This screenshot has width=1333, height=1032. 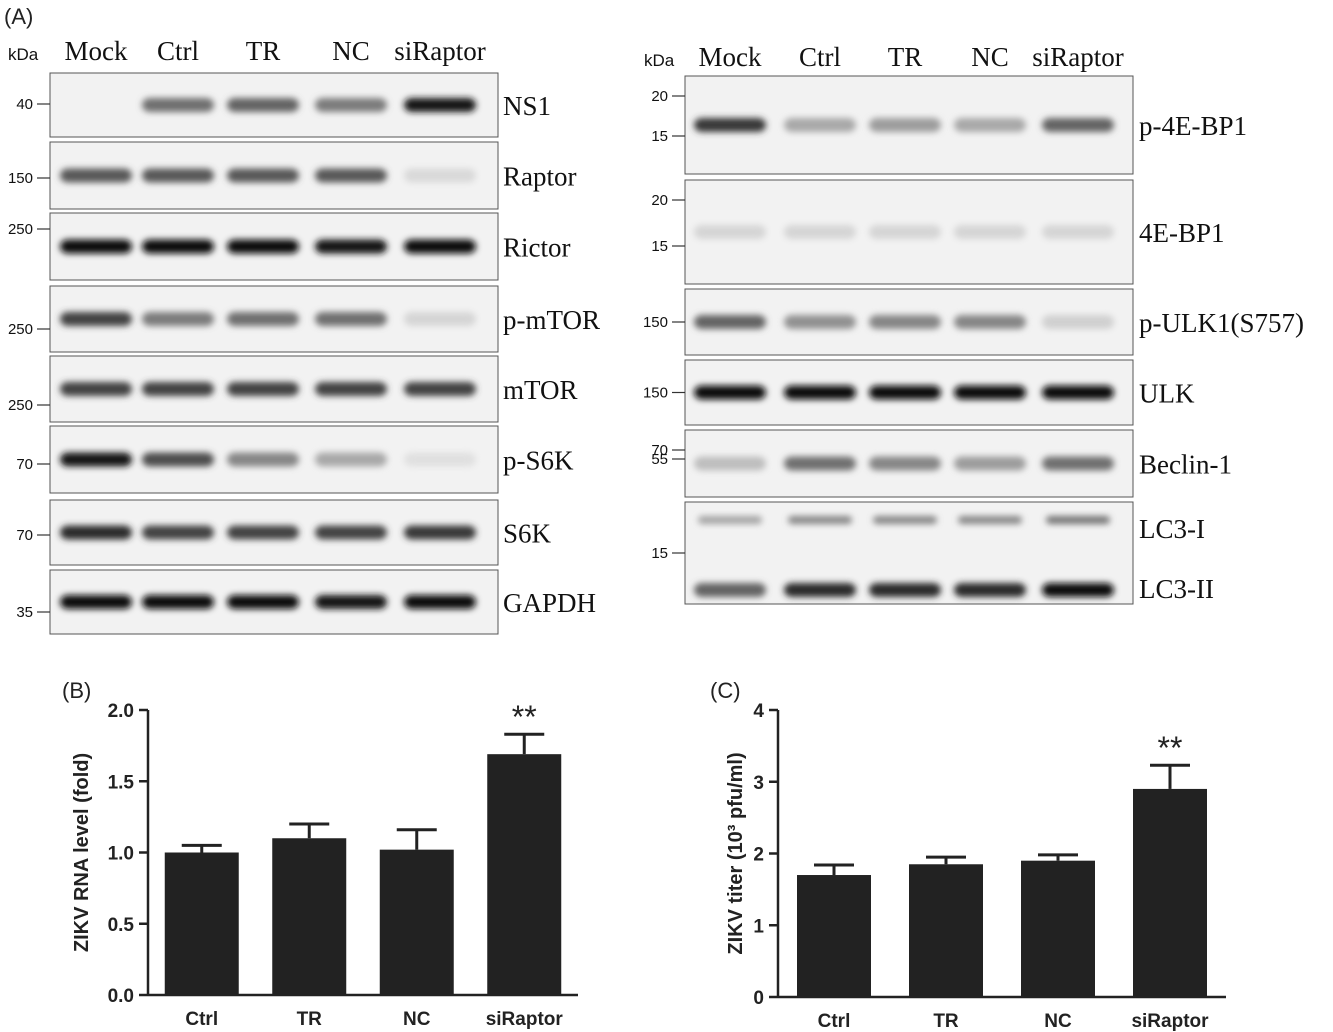 I want to click on panel-label-b: (B), so click(x=76, y=690).